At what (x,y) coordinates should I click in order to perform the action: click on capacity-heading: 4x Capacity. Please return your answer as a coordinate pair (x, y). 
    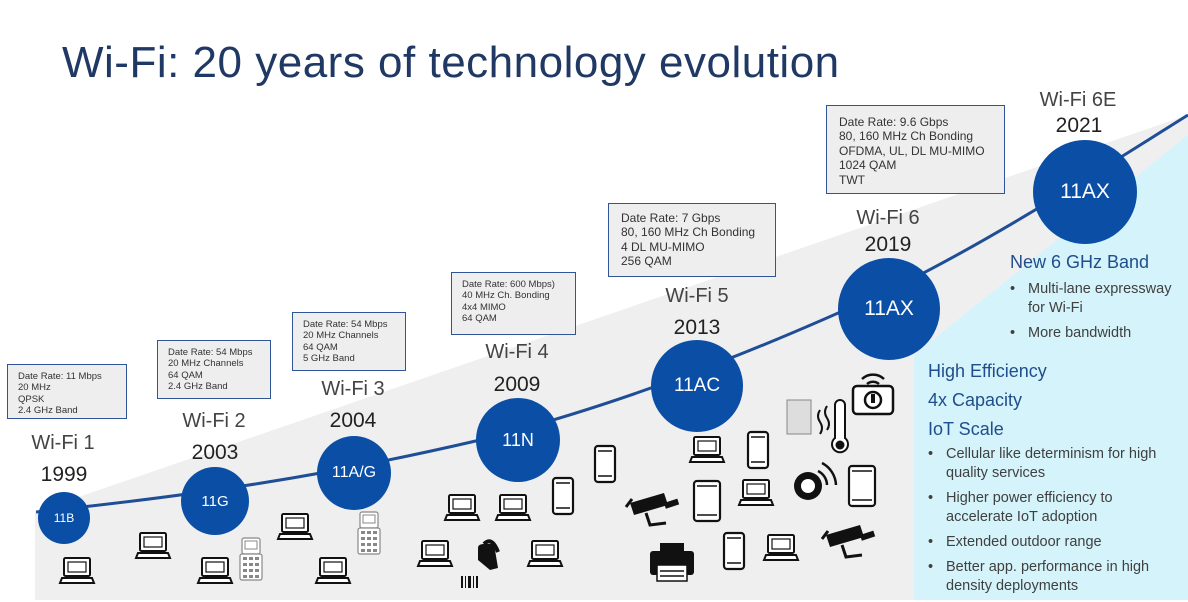
    Looking at the image, I should click on (975, 400).